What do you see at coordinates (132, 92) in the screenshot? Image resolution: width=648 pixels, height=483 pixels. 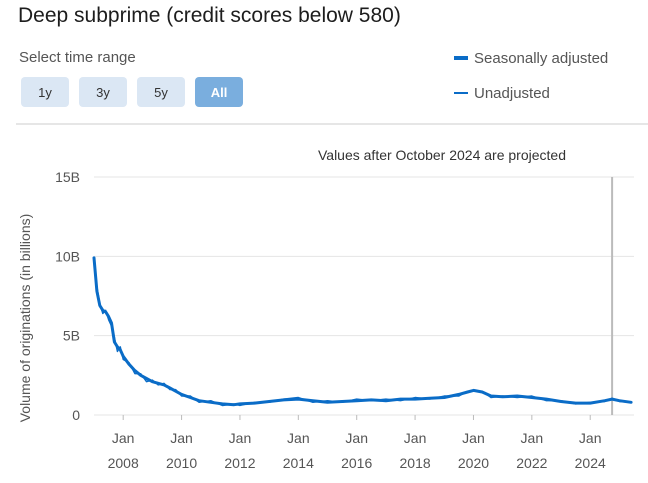 I see `time-range-buttons: 1y 3y 5y All` at bounding box center [132, 92].